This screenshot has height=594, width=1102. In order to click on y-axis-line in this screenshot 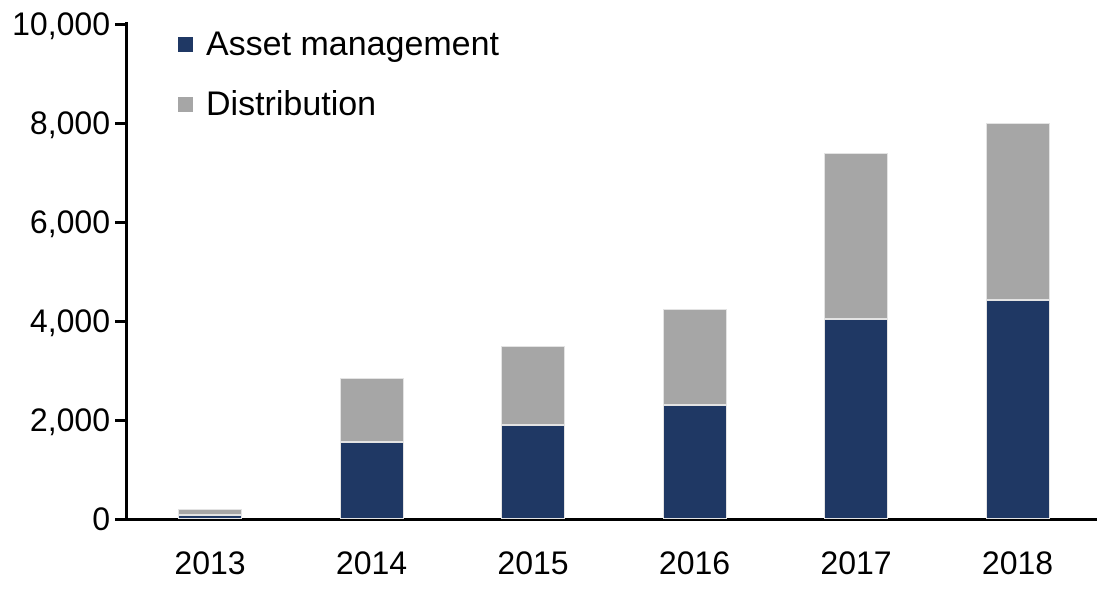, I will do `click(126, 271)`.